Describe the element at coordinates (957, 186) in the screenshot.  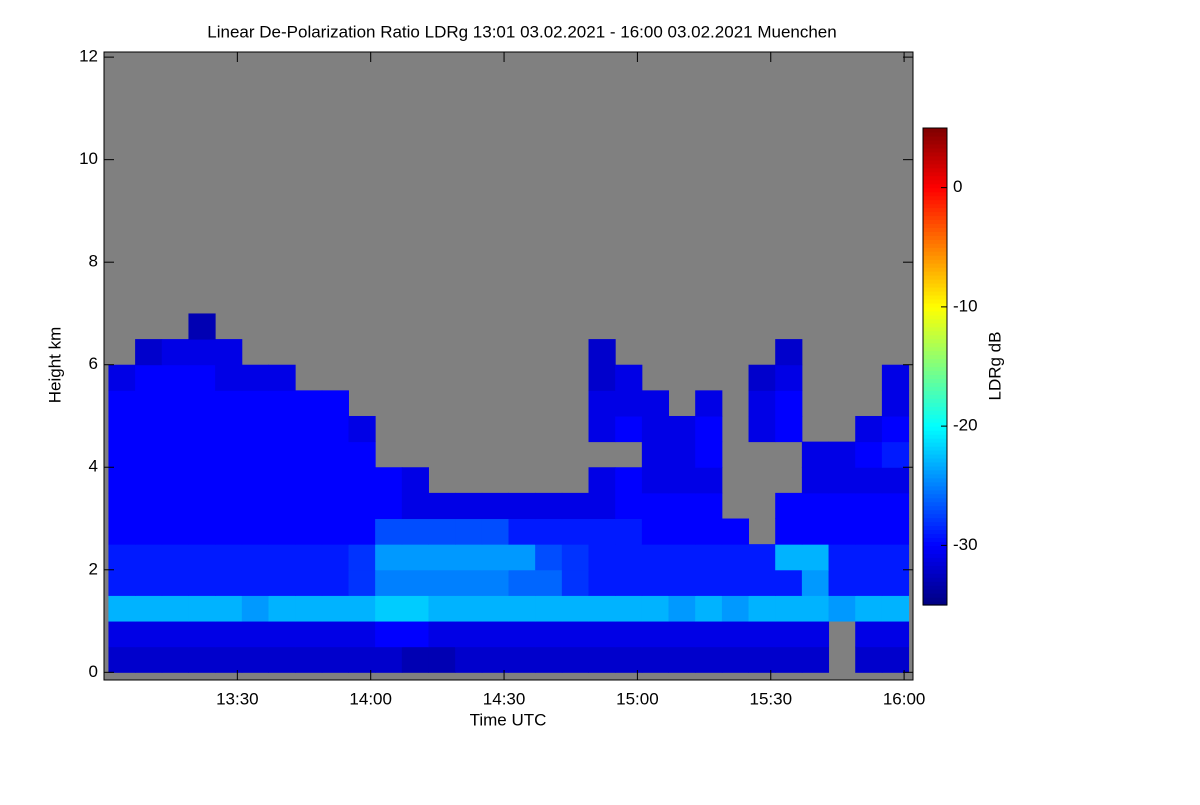
I see `colorbar-tick-label: 0` at that location.